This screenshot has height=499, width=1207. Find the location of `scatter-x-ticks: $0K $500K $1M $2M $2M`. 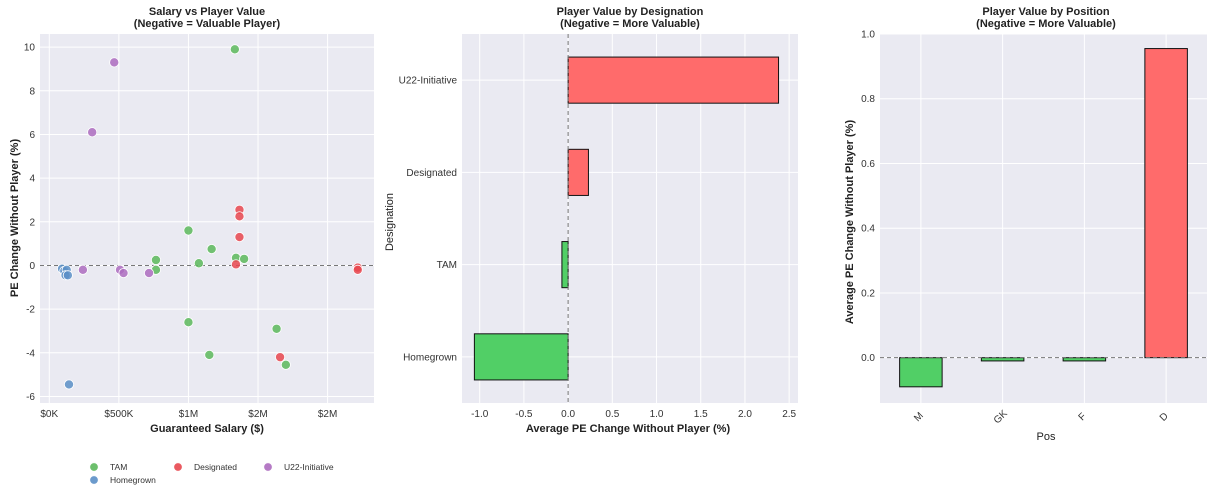

scatter-x-ticks: $0K $500K $1M $2M $2M is located at coordinates (188, 414).